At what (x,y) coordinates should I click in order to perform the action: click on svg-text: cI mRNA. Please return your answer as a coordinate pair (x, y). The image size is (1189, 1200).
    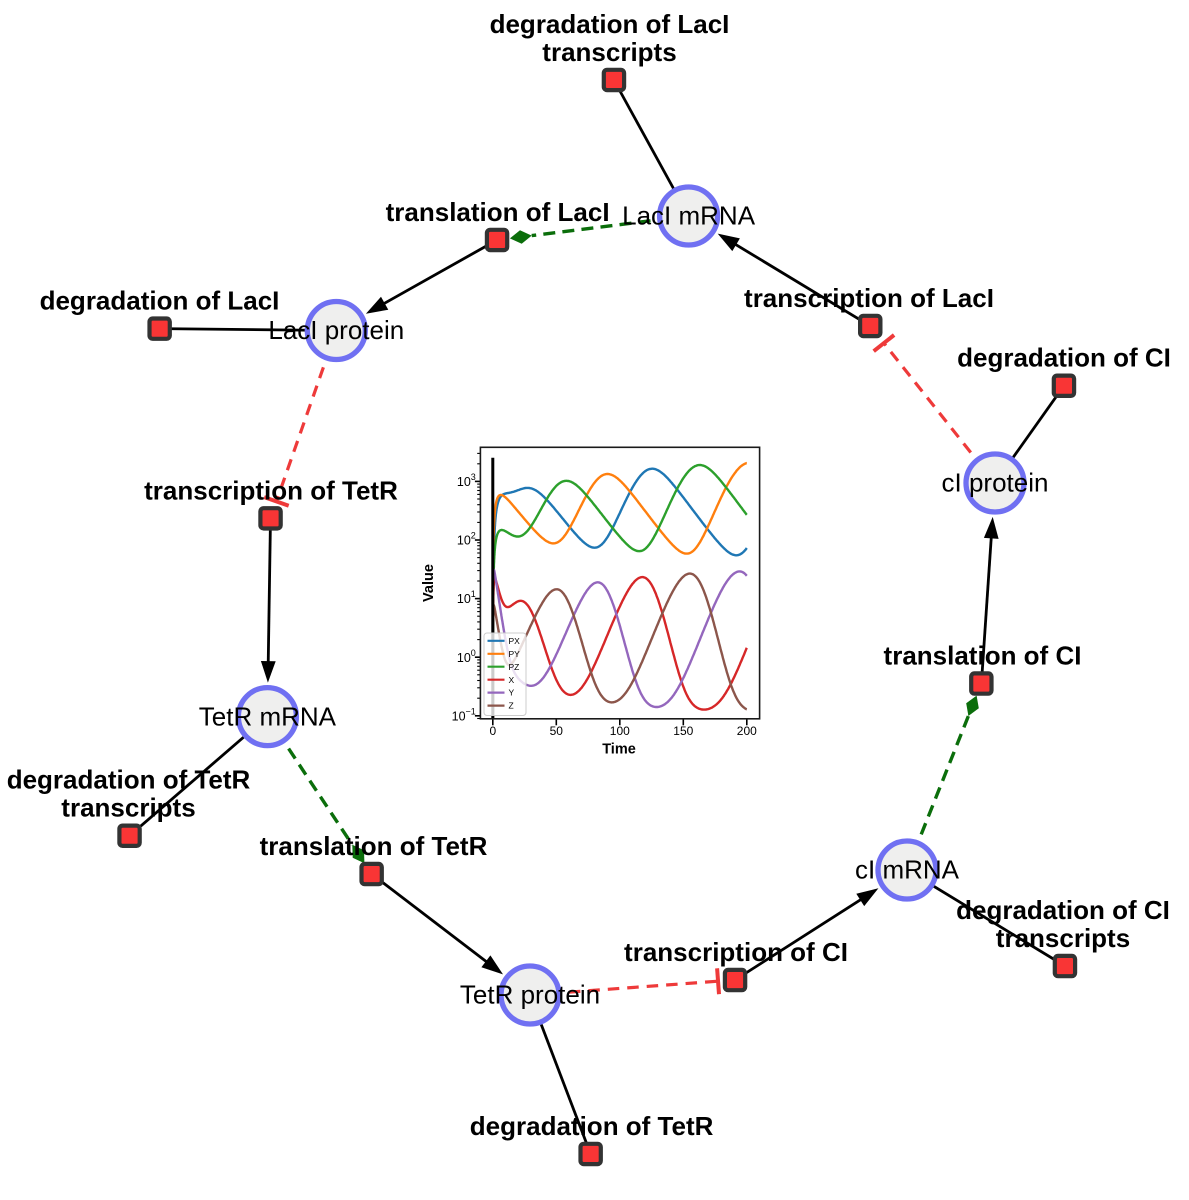
    Looking at the image, I should click on (907, 870).